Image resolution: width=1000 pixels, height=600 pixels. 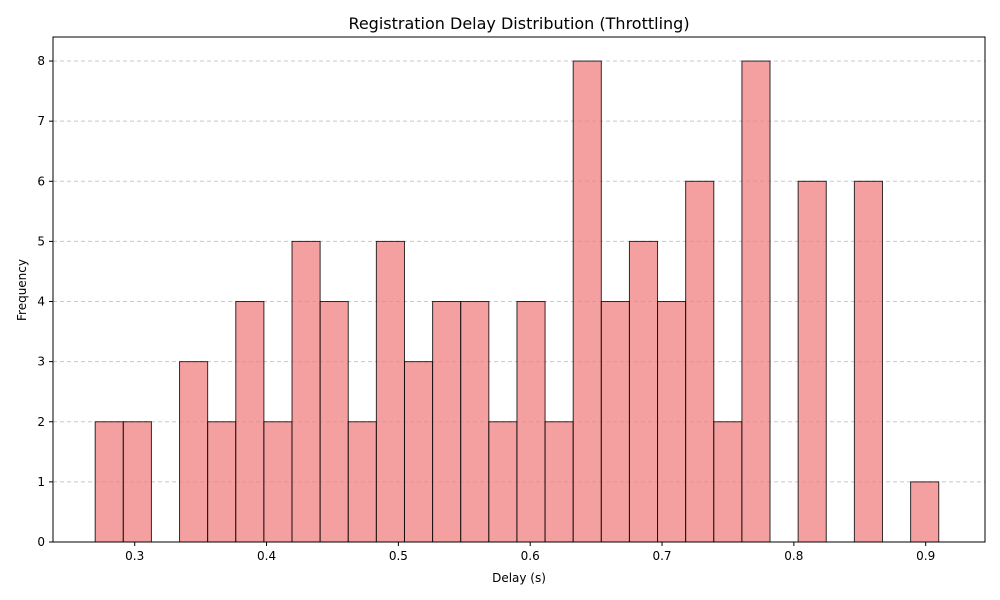 I want to click on x-tick-label: 0.6, so click(x=530, y=556).